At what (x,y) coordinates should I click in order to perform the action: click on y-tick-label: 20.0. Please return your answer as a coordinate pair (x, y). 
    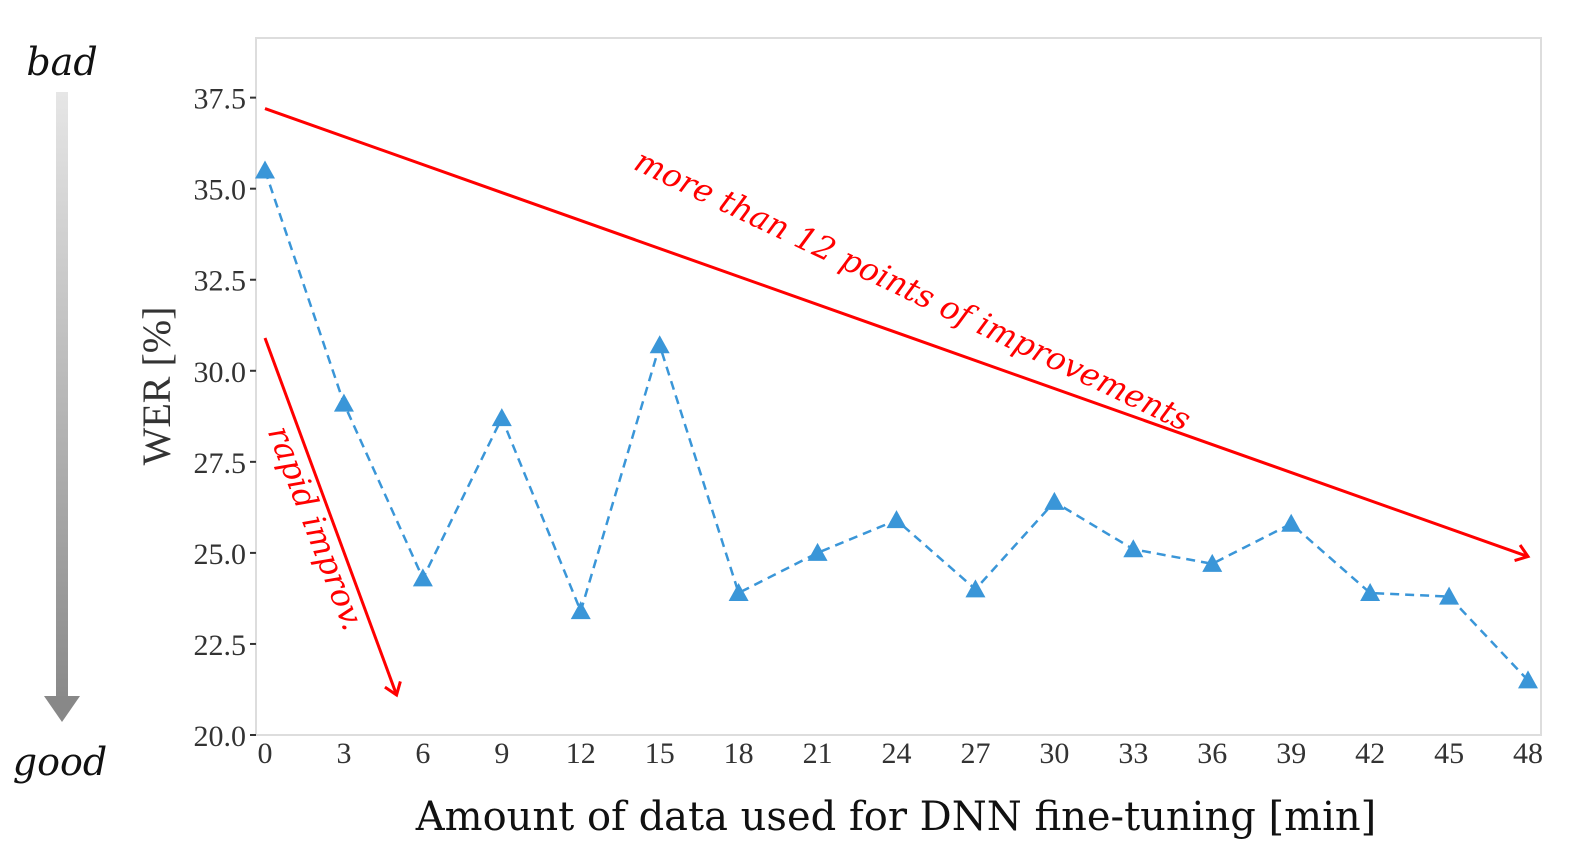
    Looking at the image, I should click on (220, 736).